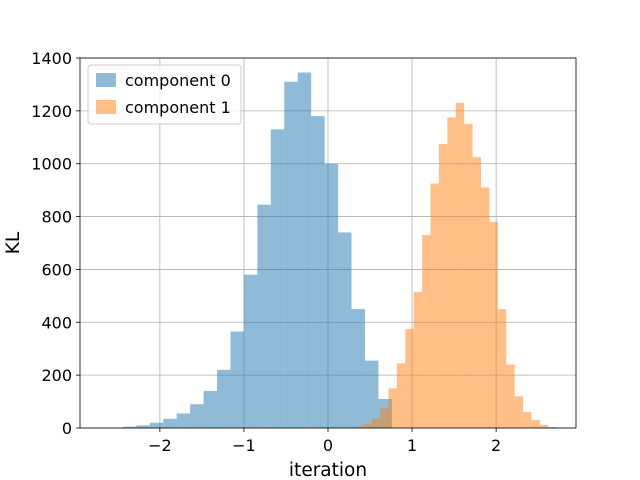 The height and width of the screenshot is (480, 640). I want to click on legend-label-component-1: component 1, so click(178, 107).